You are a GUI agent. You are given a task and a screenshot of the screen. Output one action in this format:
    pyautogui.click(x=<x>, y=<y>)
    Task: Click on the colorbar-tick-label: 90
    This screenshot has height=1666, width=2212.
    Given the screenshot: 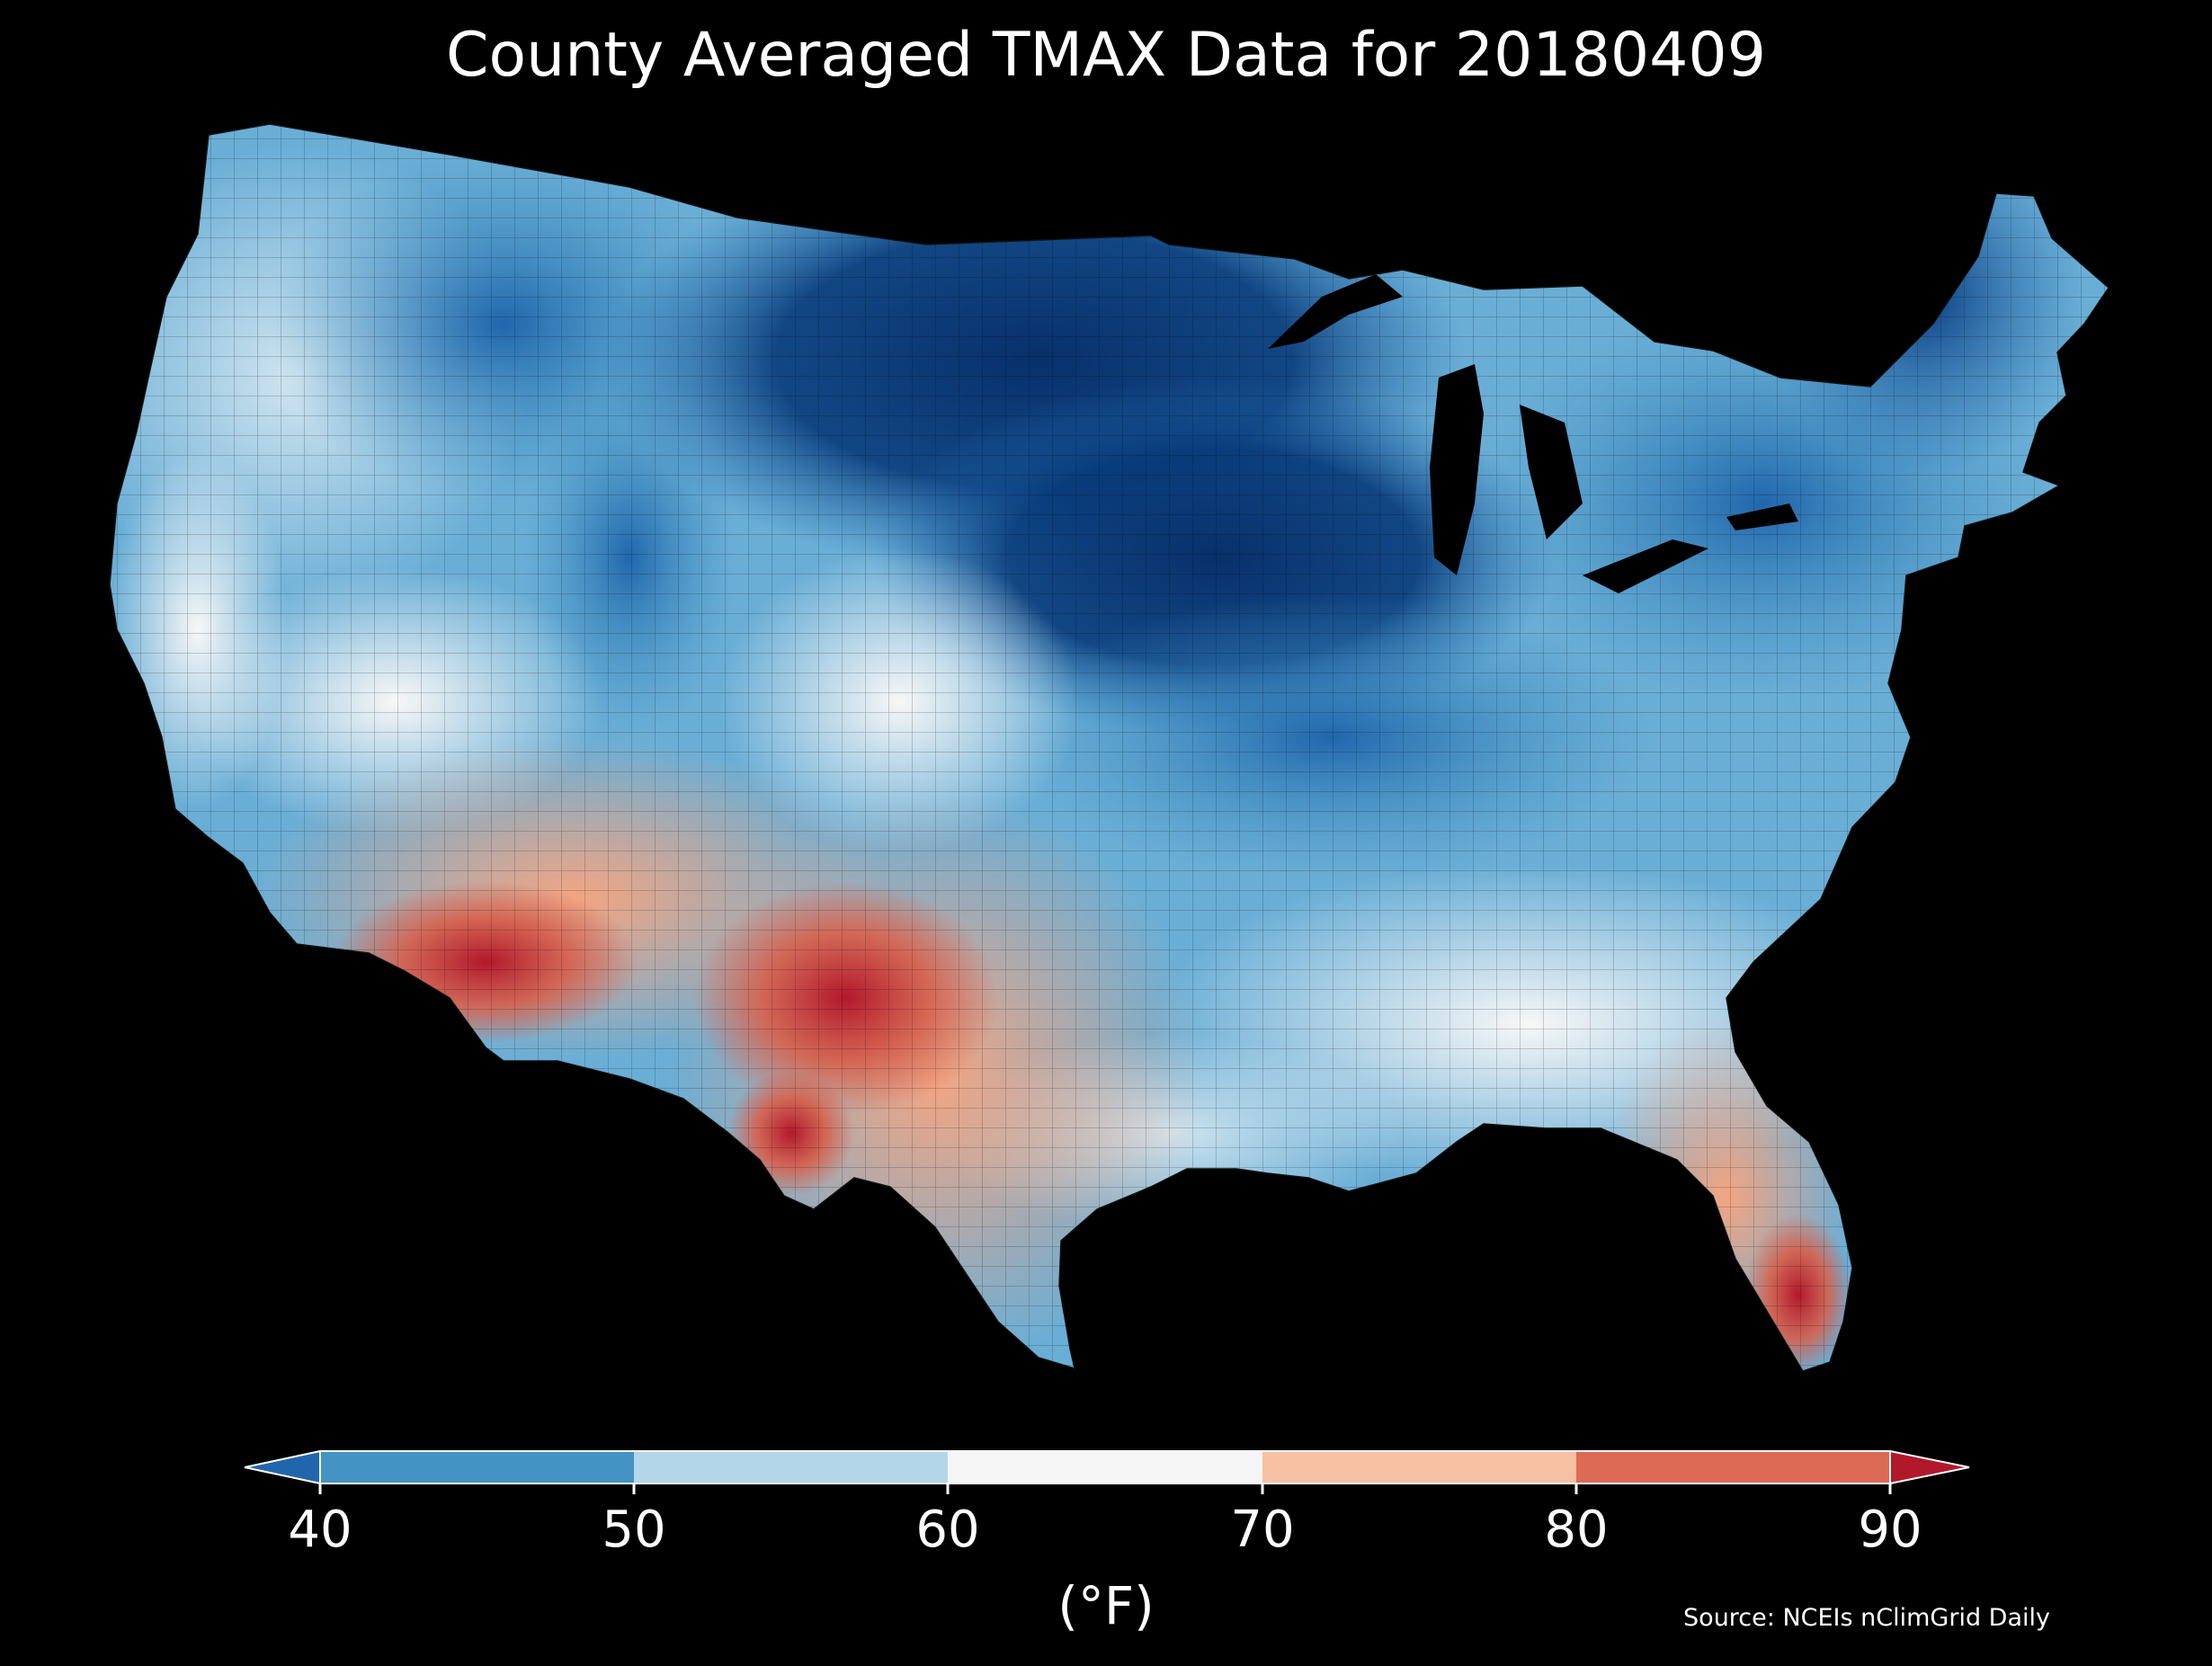 What is the action you would take?
    pyautogui.click(x=1890, y=1530)
    